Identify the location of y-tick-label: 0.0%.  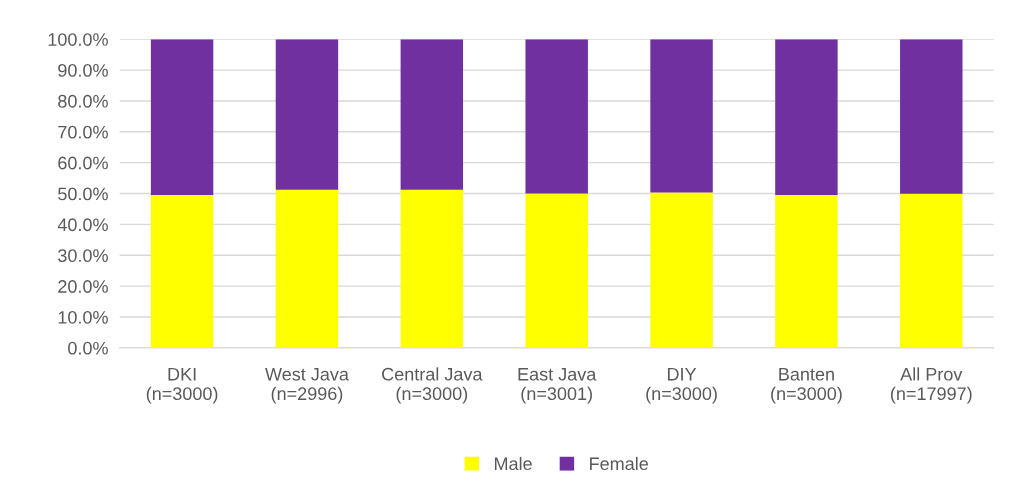
(88, 348).